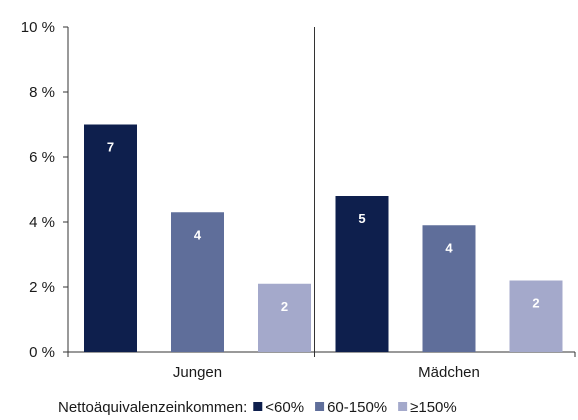 The height and width of the screenshot is (420, 578). Describe the element at coordinates (284, 407) in the screenshot. I see `legend-label: <60%` at that location.